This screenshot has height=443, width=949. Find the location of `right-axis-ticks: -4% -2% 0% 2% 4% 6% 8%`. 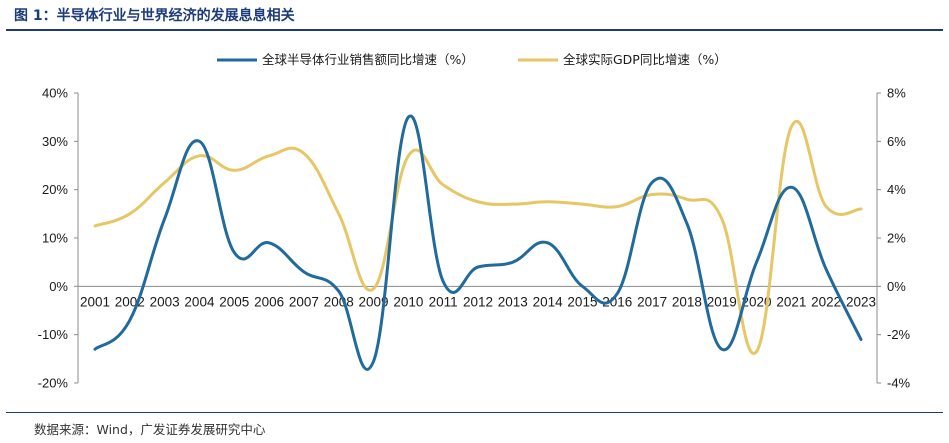

right-axis-ticks: -4% -2% 0% 2% 4% 6% 8% is located at coordinates (894, 238).